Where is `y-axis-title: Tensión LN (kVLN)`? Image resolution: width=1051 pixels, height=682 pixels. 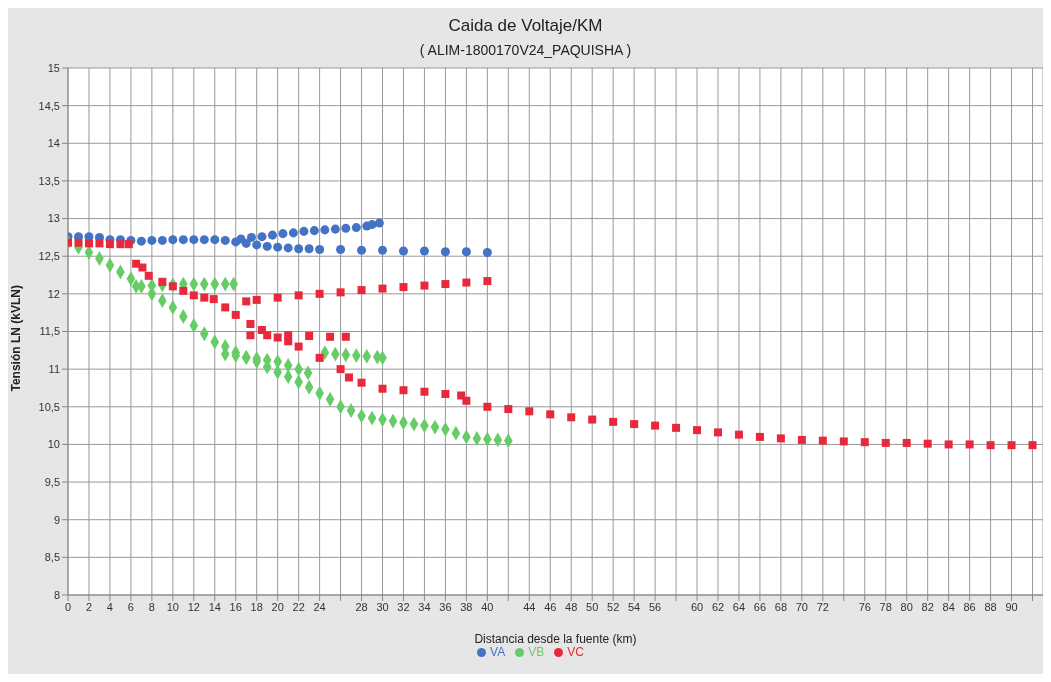 y-axis-title: Tensión LN (kVLN) is located at coordinates (16, 338).